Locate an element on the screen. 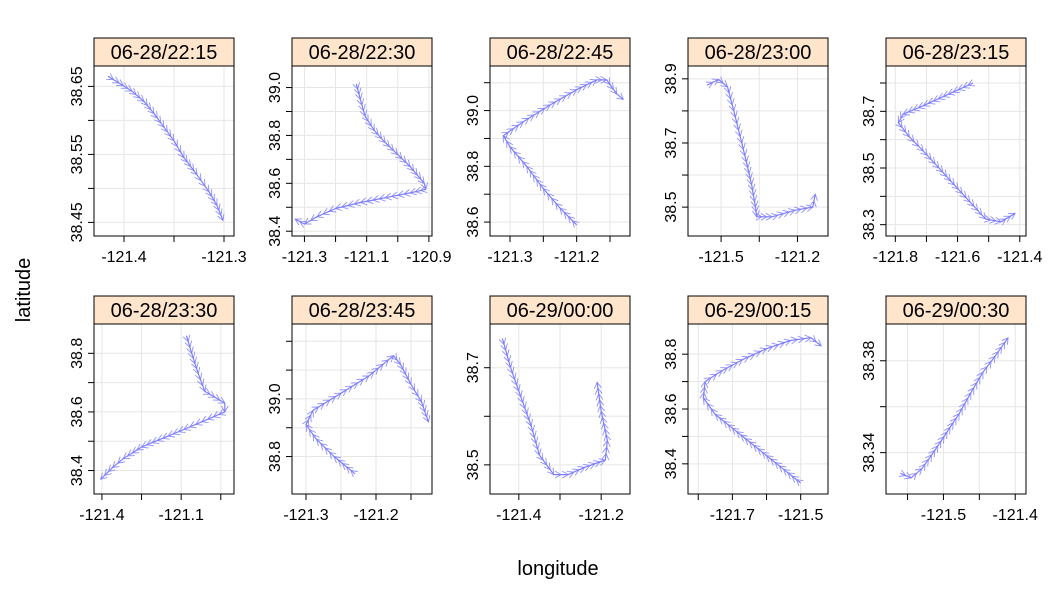  panel-6: 06-28/23:30 -121.4 -121.1 38.4 38.6 38.8 is located at coordinates (152, 409).